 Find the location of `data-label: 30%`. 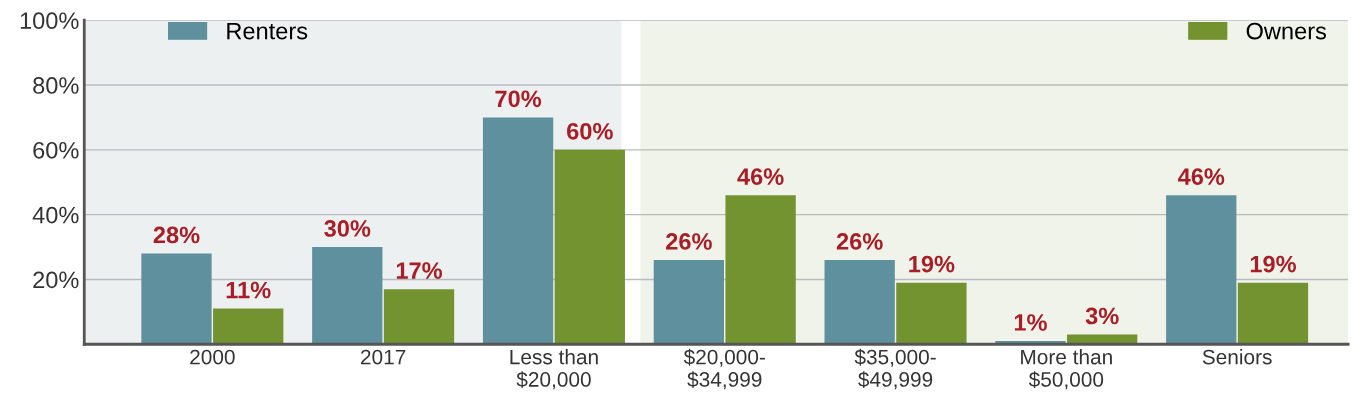

data-label: 30% is located at coordinates (347, 228).